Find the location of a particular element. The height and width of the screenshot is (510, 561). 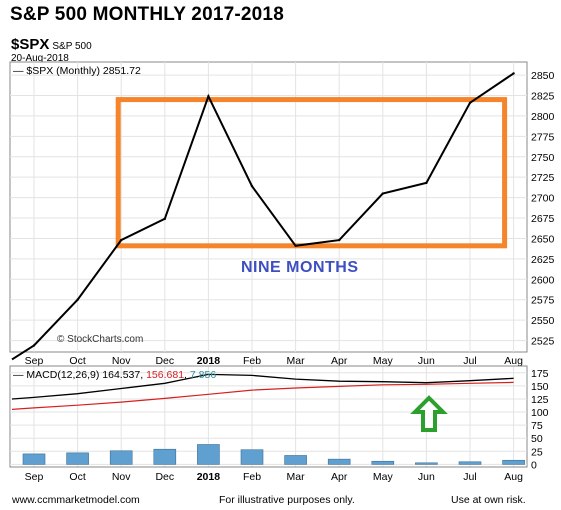

macd-x-tick-label: Aug is located at coordinates (513, 477).